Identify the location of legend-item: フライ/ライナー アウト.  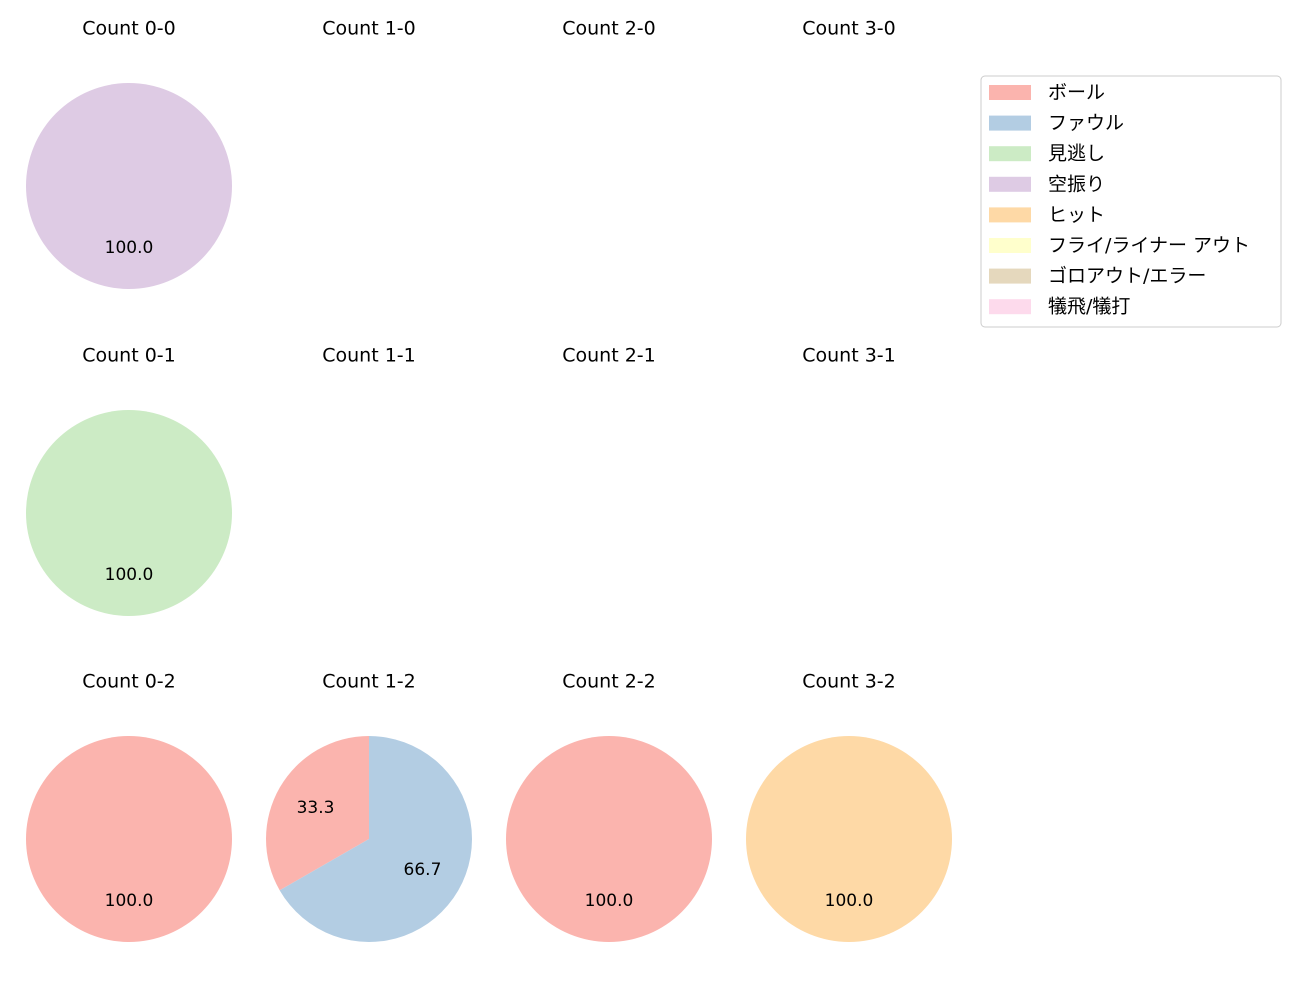
(1119, 246).